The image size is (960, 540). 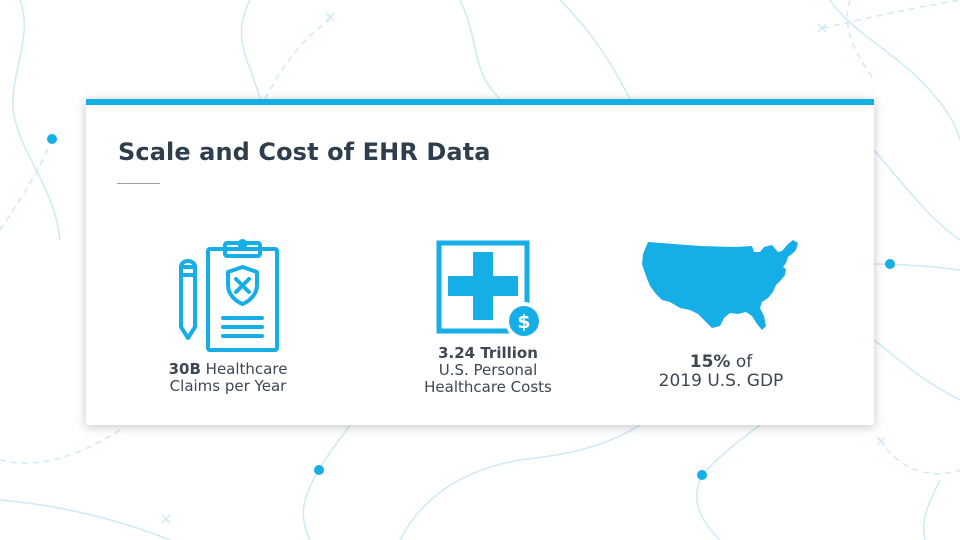 I want to click on gdp-label: 15% of 2019 U.S. GDP, so click(x=721, y=372).